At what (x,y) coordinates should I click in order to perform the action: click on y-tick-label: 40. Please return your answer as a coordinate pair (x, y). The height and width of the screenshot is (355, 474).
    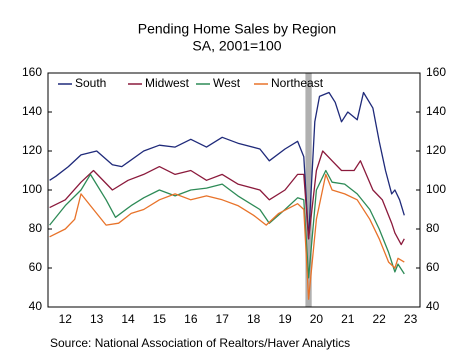
    Looking at the image, I should click on (36, 306).